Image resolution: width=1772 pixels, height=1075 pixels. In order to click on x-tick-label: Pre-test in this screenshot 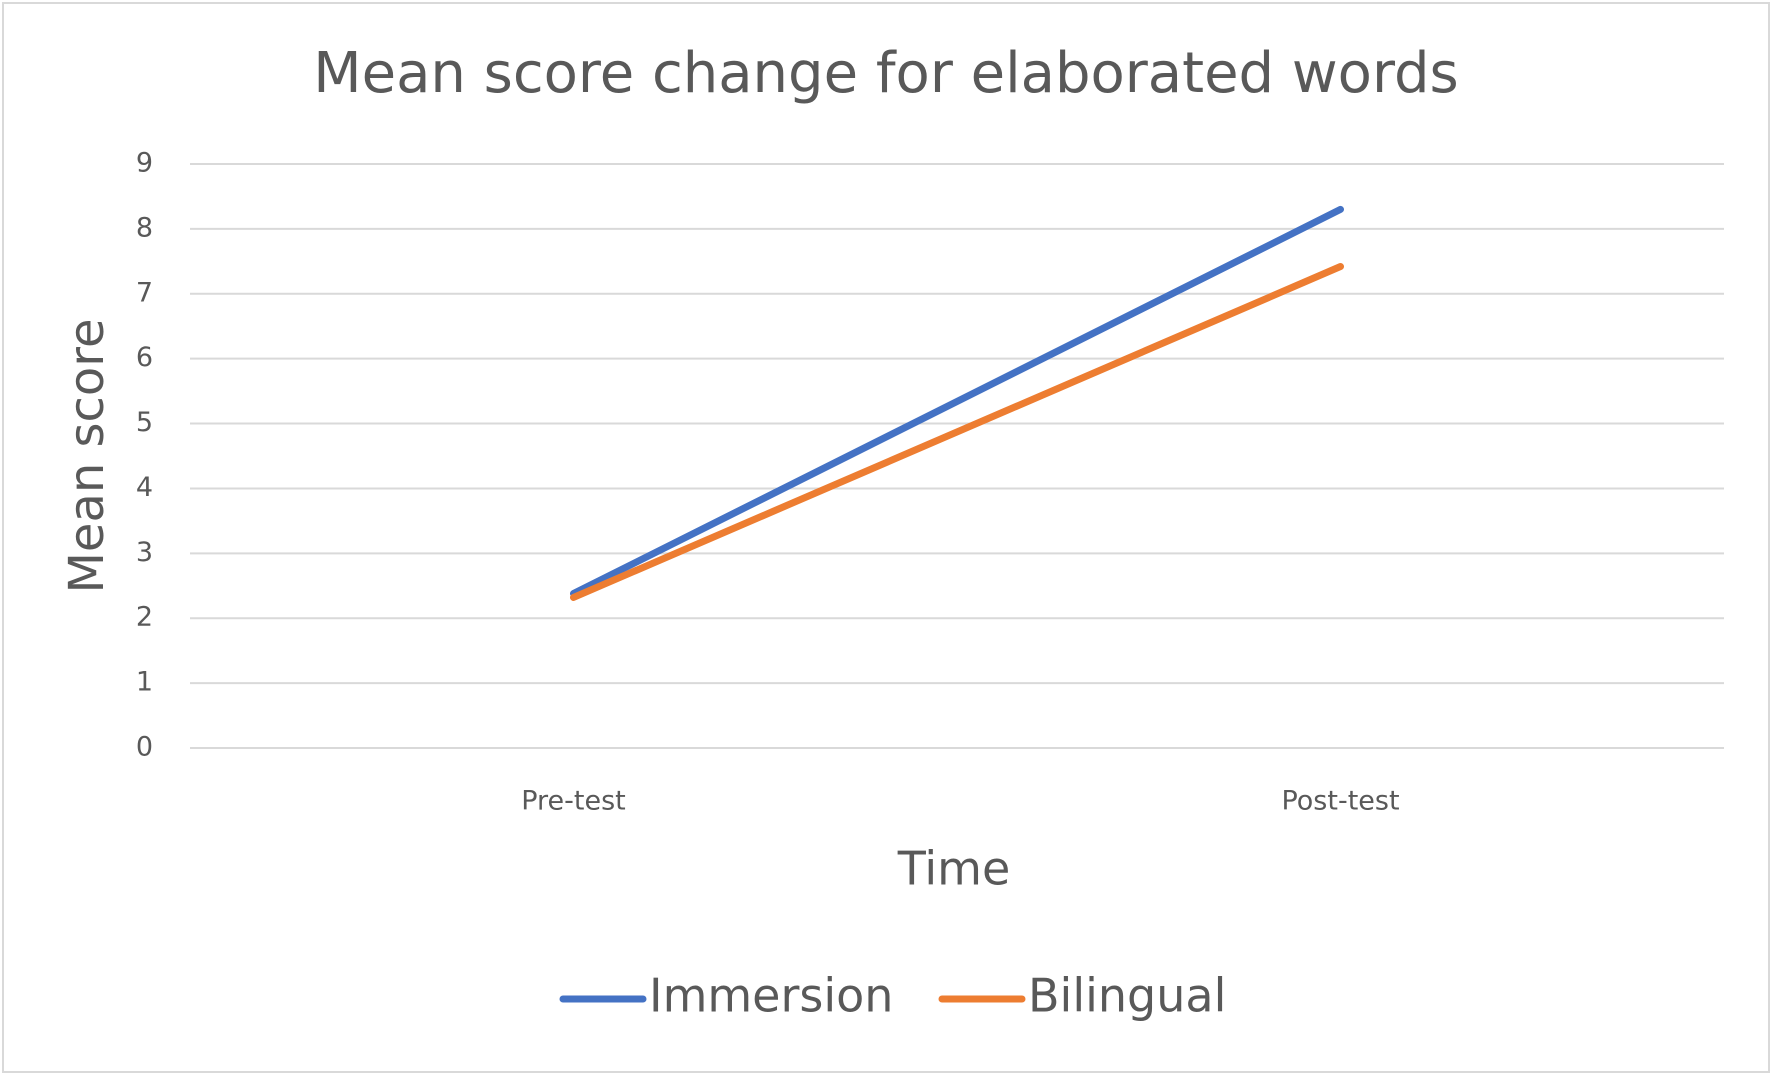, I will do `click(573, 801)`.